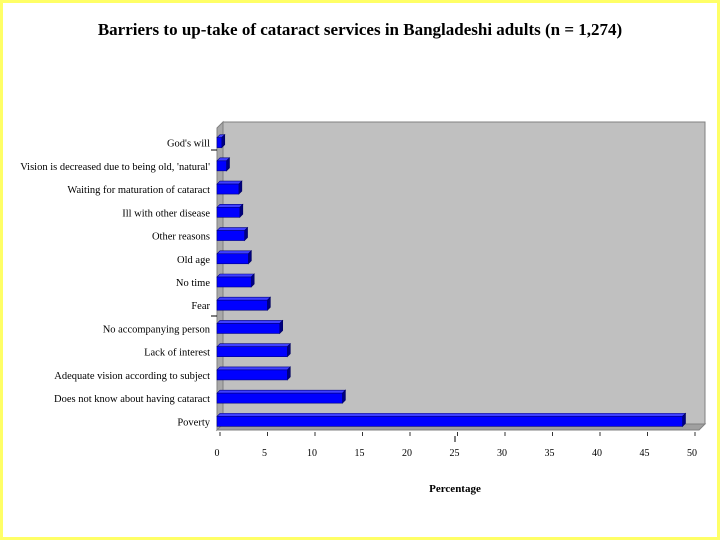 The height and width of the screenshot is (540, 720). What do you see at coordinates (407, 453) in the screenshot?
I see `x-tick-label: 20` at bounding box center [407, 453].